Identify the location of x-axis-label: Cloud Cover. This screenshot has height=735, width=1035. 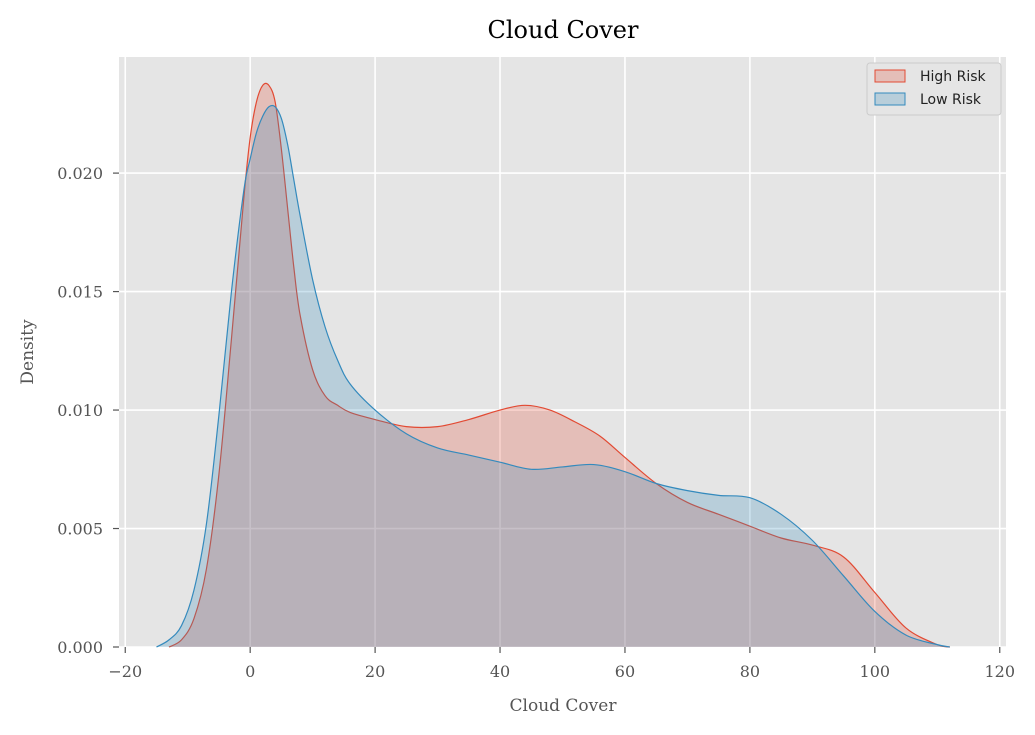
(564, 706).